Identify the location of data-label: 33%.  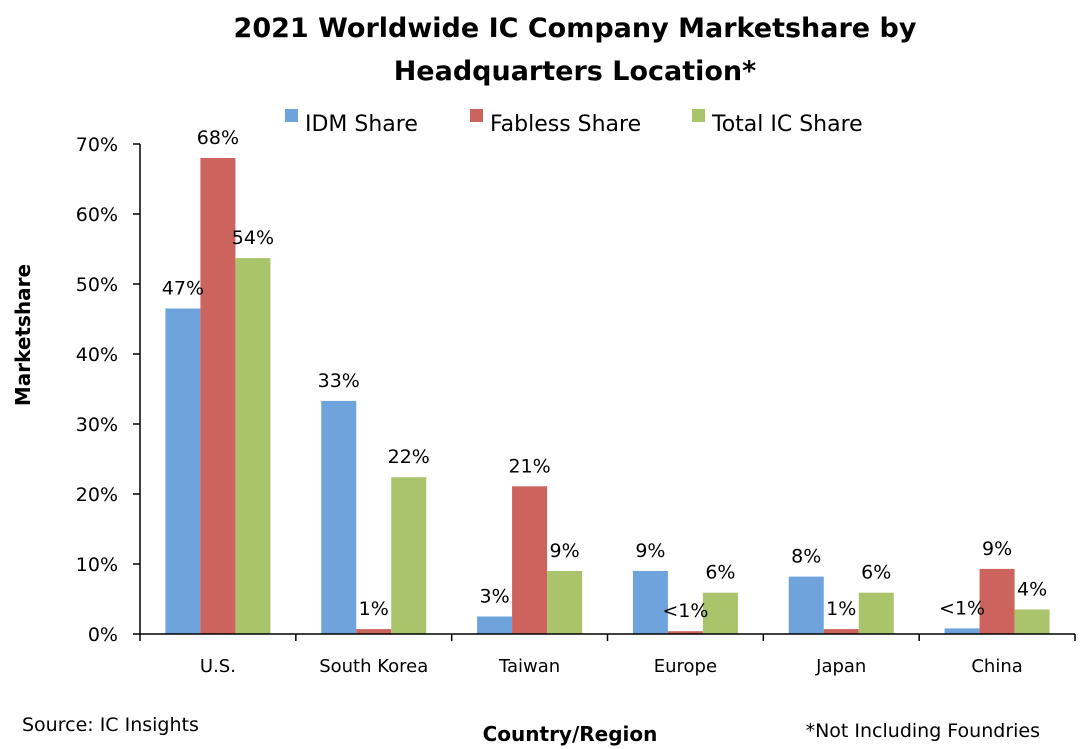
(339, 381).